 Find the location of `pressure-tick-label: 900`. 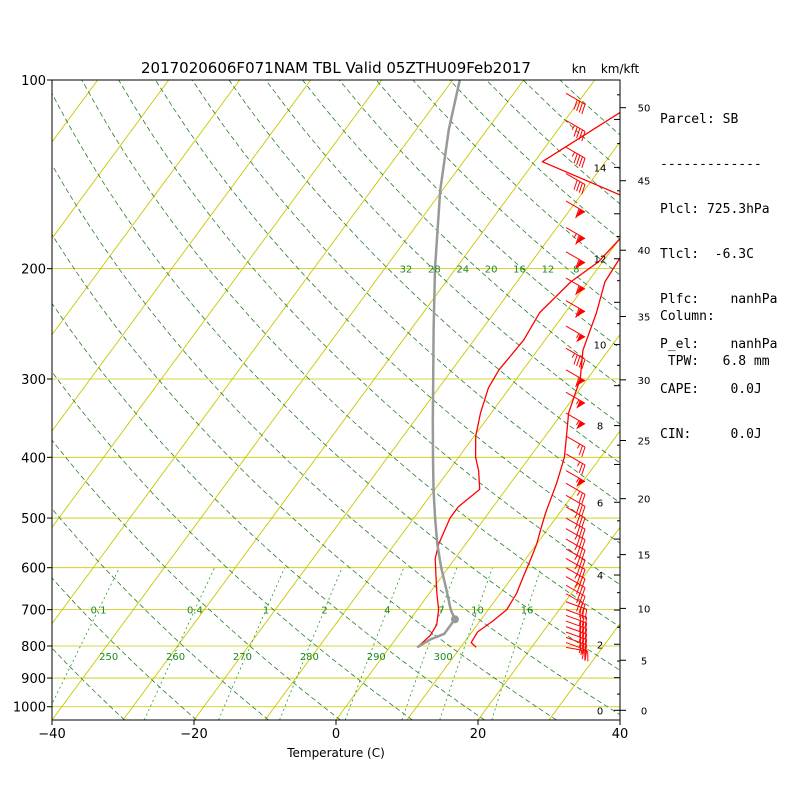

pressure-tick-label: 900 is located at coordinates (33, 679).